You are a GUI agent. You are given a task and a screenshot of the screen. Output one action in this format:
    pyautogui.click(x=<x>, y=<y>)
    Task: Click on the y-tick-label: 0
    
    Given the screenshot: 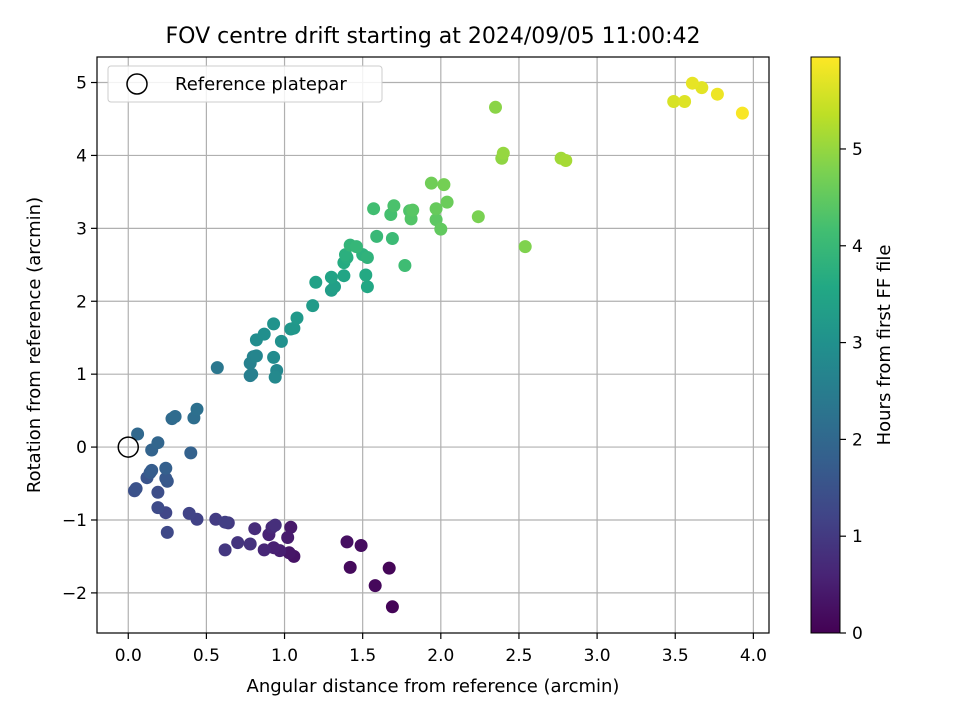 What is the action you would take?
    pyautogui.click(x=81, y=448)
    